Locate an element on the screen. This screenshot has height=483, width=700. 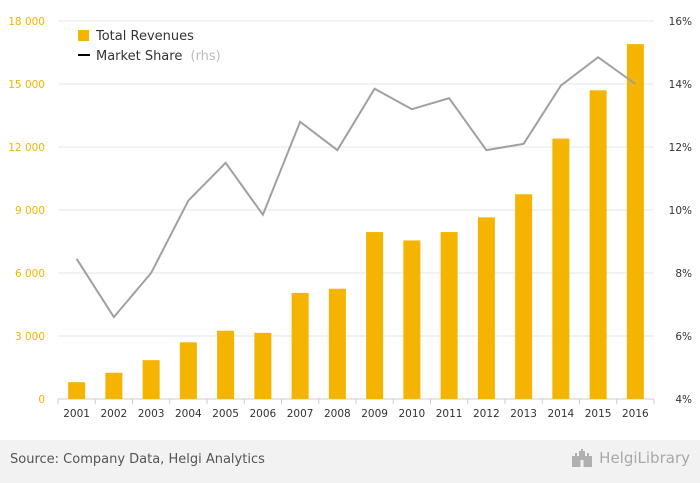
x-tick-label: 2010 is located at coordinates (412, 414).